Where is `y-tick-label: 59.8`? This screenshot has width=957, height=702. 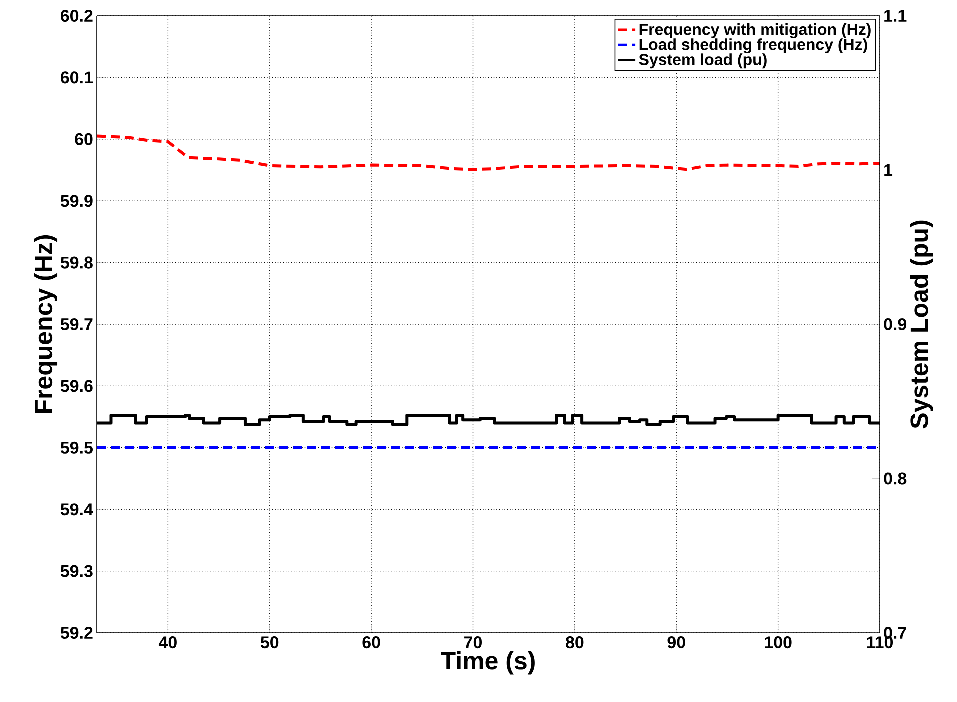
y-tick-label: 59.8 is located at coordinates (76, 262).